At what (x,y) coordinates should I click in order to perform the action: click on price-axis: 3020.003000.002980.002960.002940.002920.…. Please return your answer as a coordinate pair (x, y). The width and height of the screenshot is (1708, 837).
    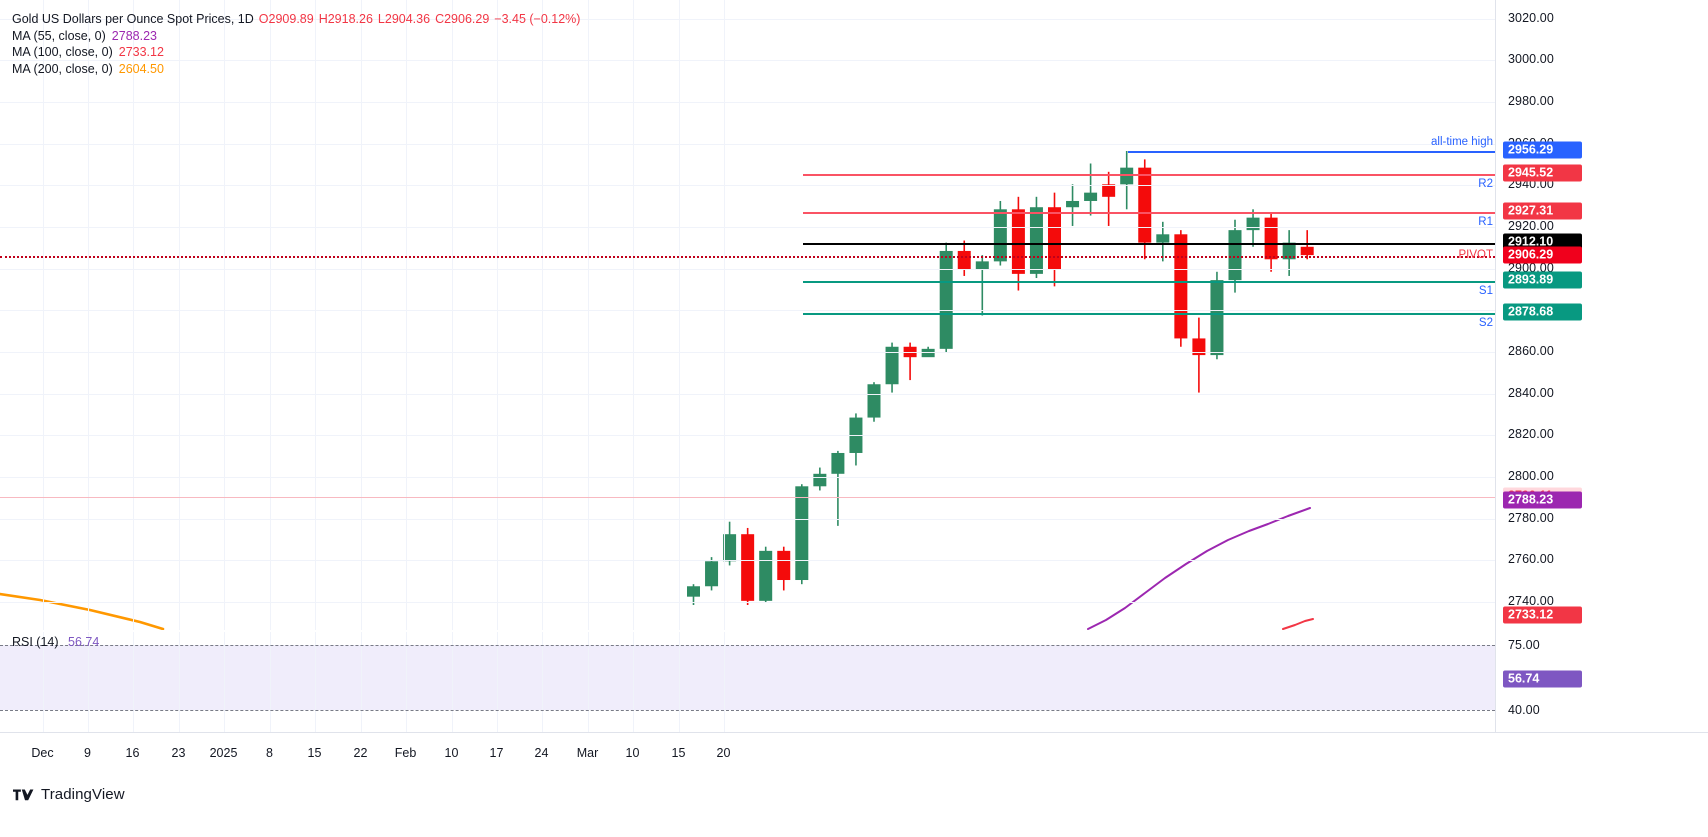
    Looking at the image, I should click on (1601, 366).